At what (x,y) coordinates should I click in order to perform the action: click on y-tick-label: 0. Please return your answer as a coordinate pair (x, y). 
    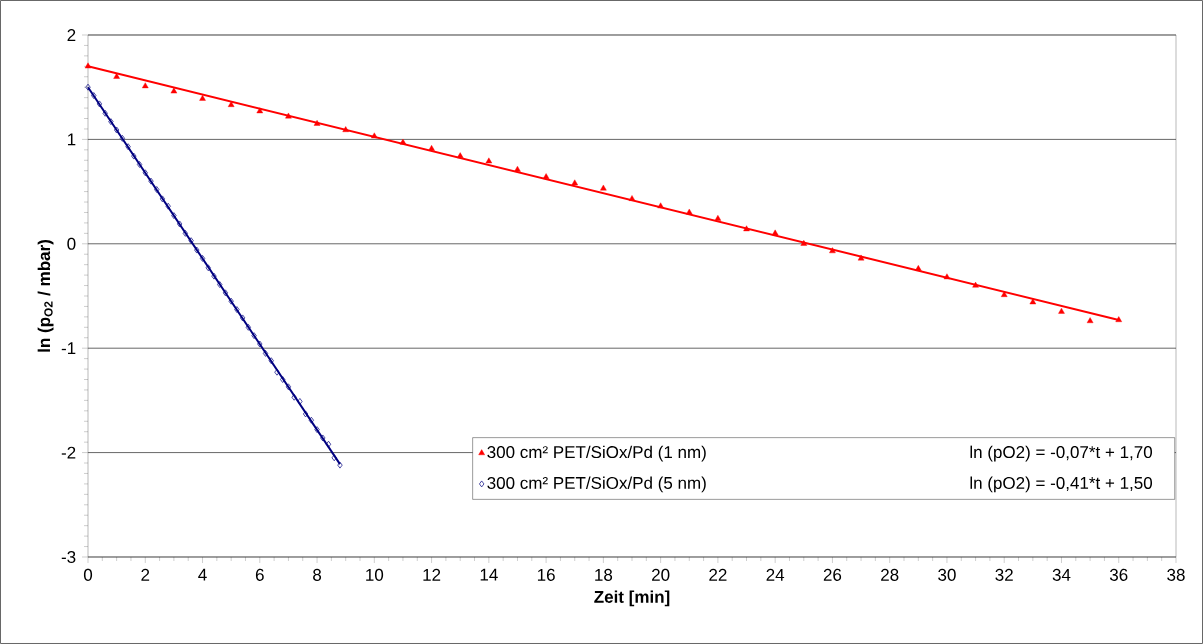
    Looking at the image, I should click on (71, 243).